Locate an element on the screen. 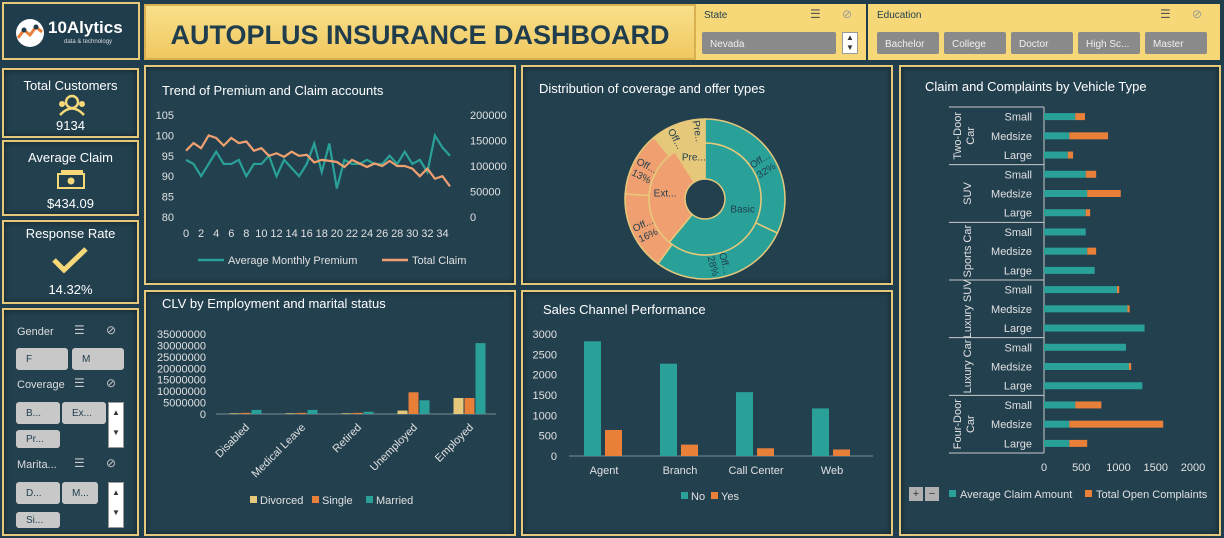 The height and width of the screenshot is (538, 1224). education-option-college: College is located at coordinates (975, 43).